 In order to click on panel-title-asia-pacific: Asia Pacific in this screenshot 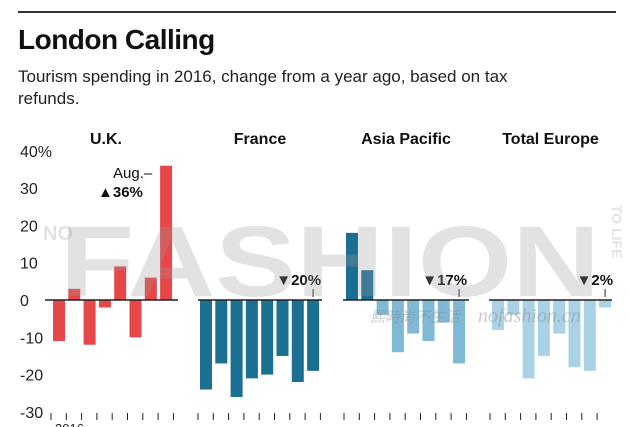, I will do `click(406, 139)`.